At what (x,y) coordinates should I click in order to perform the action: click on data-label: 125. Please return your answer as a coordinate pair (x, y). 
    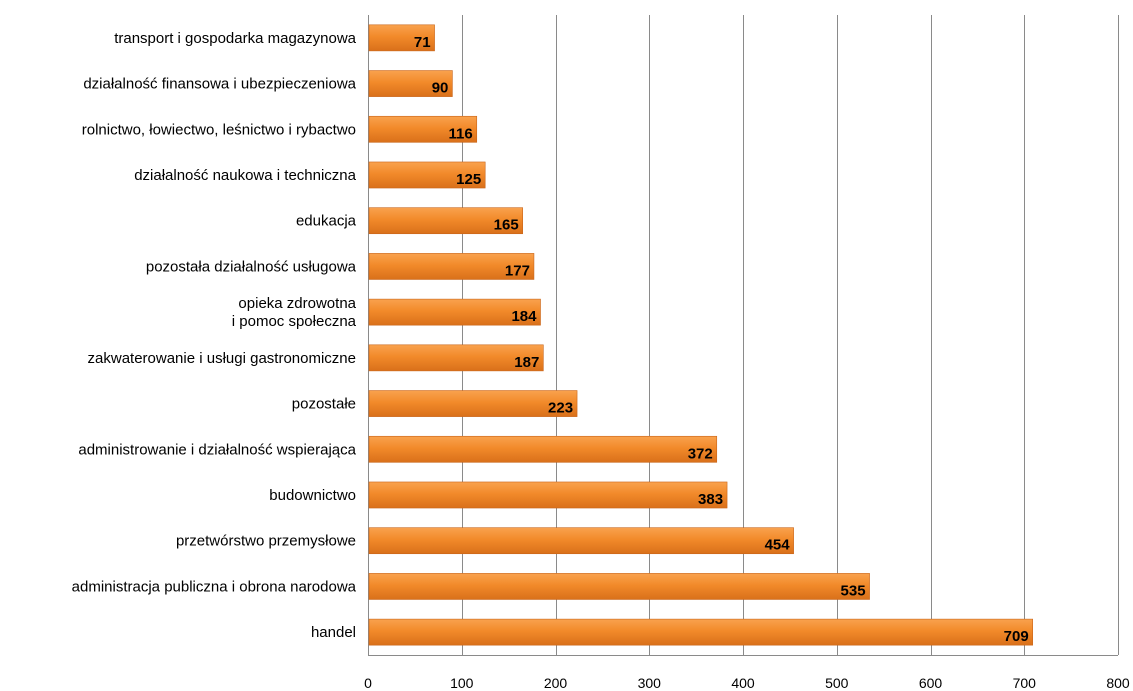
    Looking at the image, I should click on (468, 179).